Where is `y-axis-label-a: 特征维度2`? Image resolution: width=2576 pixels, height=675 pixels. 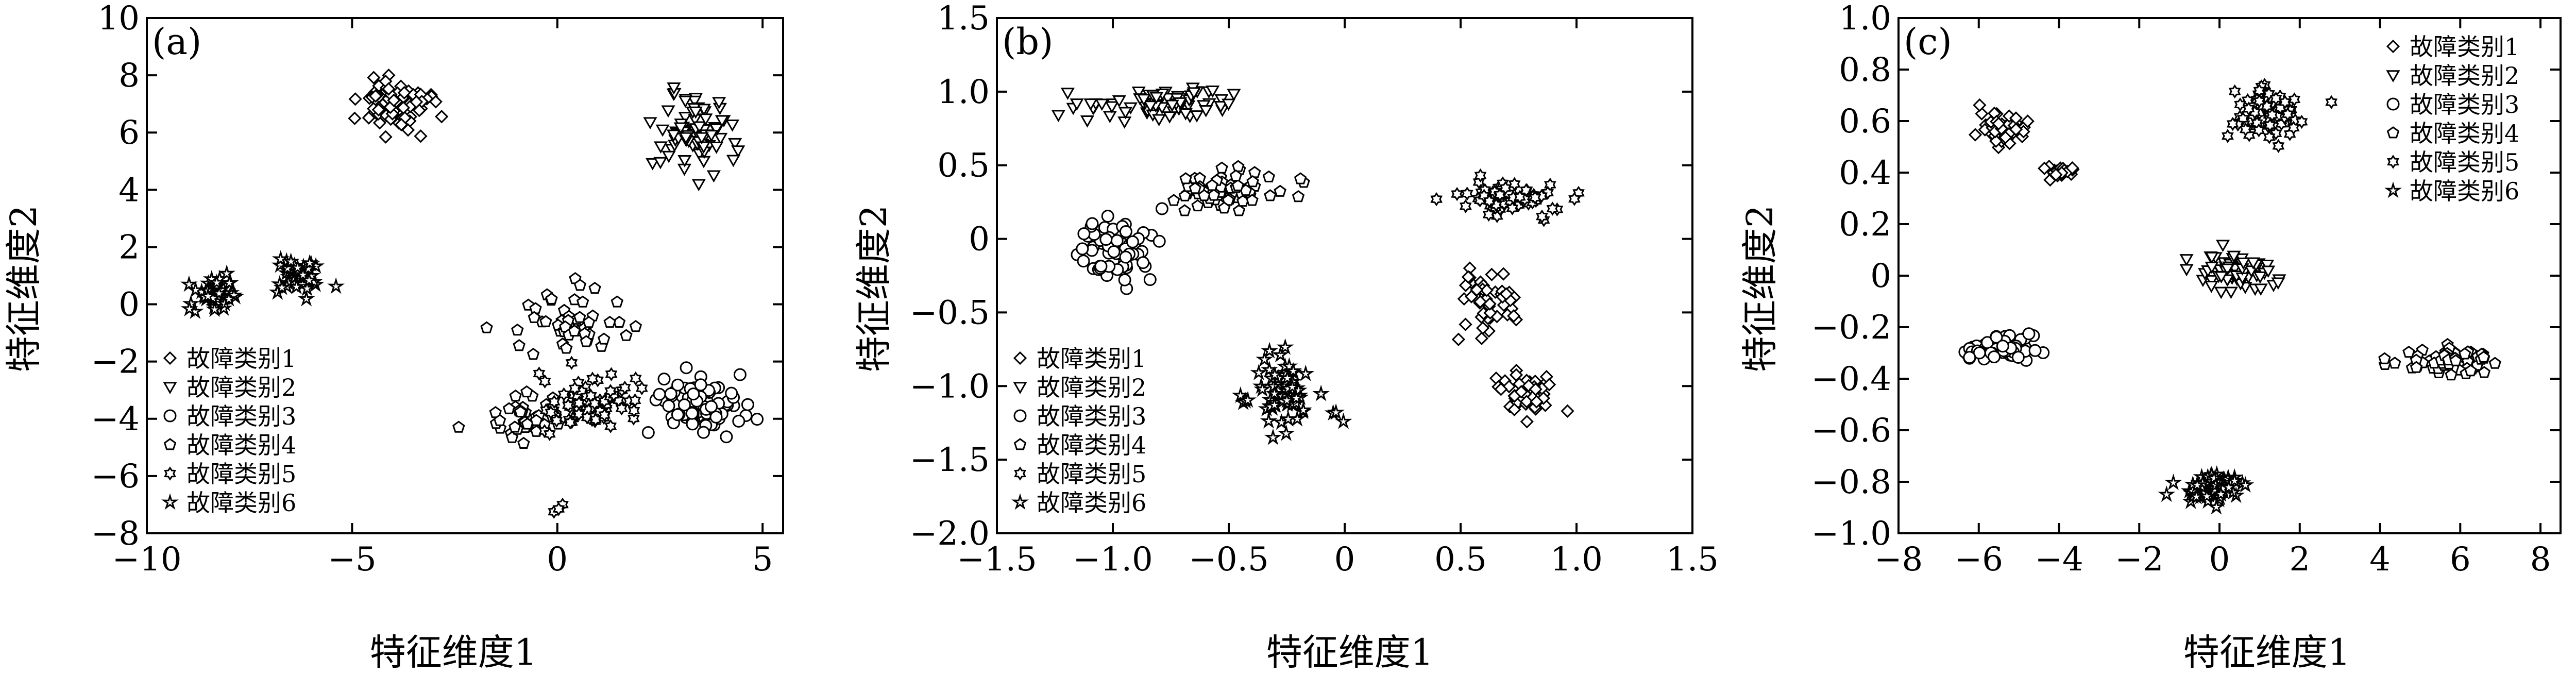
y-axis-label-a: 特征维度2 is located at coordinates (24, 289).